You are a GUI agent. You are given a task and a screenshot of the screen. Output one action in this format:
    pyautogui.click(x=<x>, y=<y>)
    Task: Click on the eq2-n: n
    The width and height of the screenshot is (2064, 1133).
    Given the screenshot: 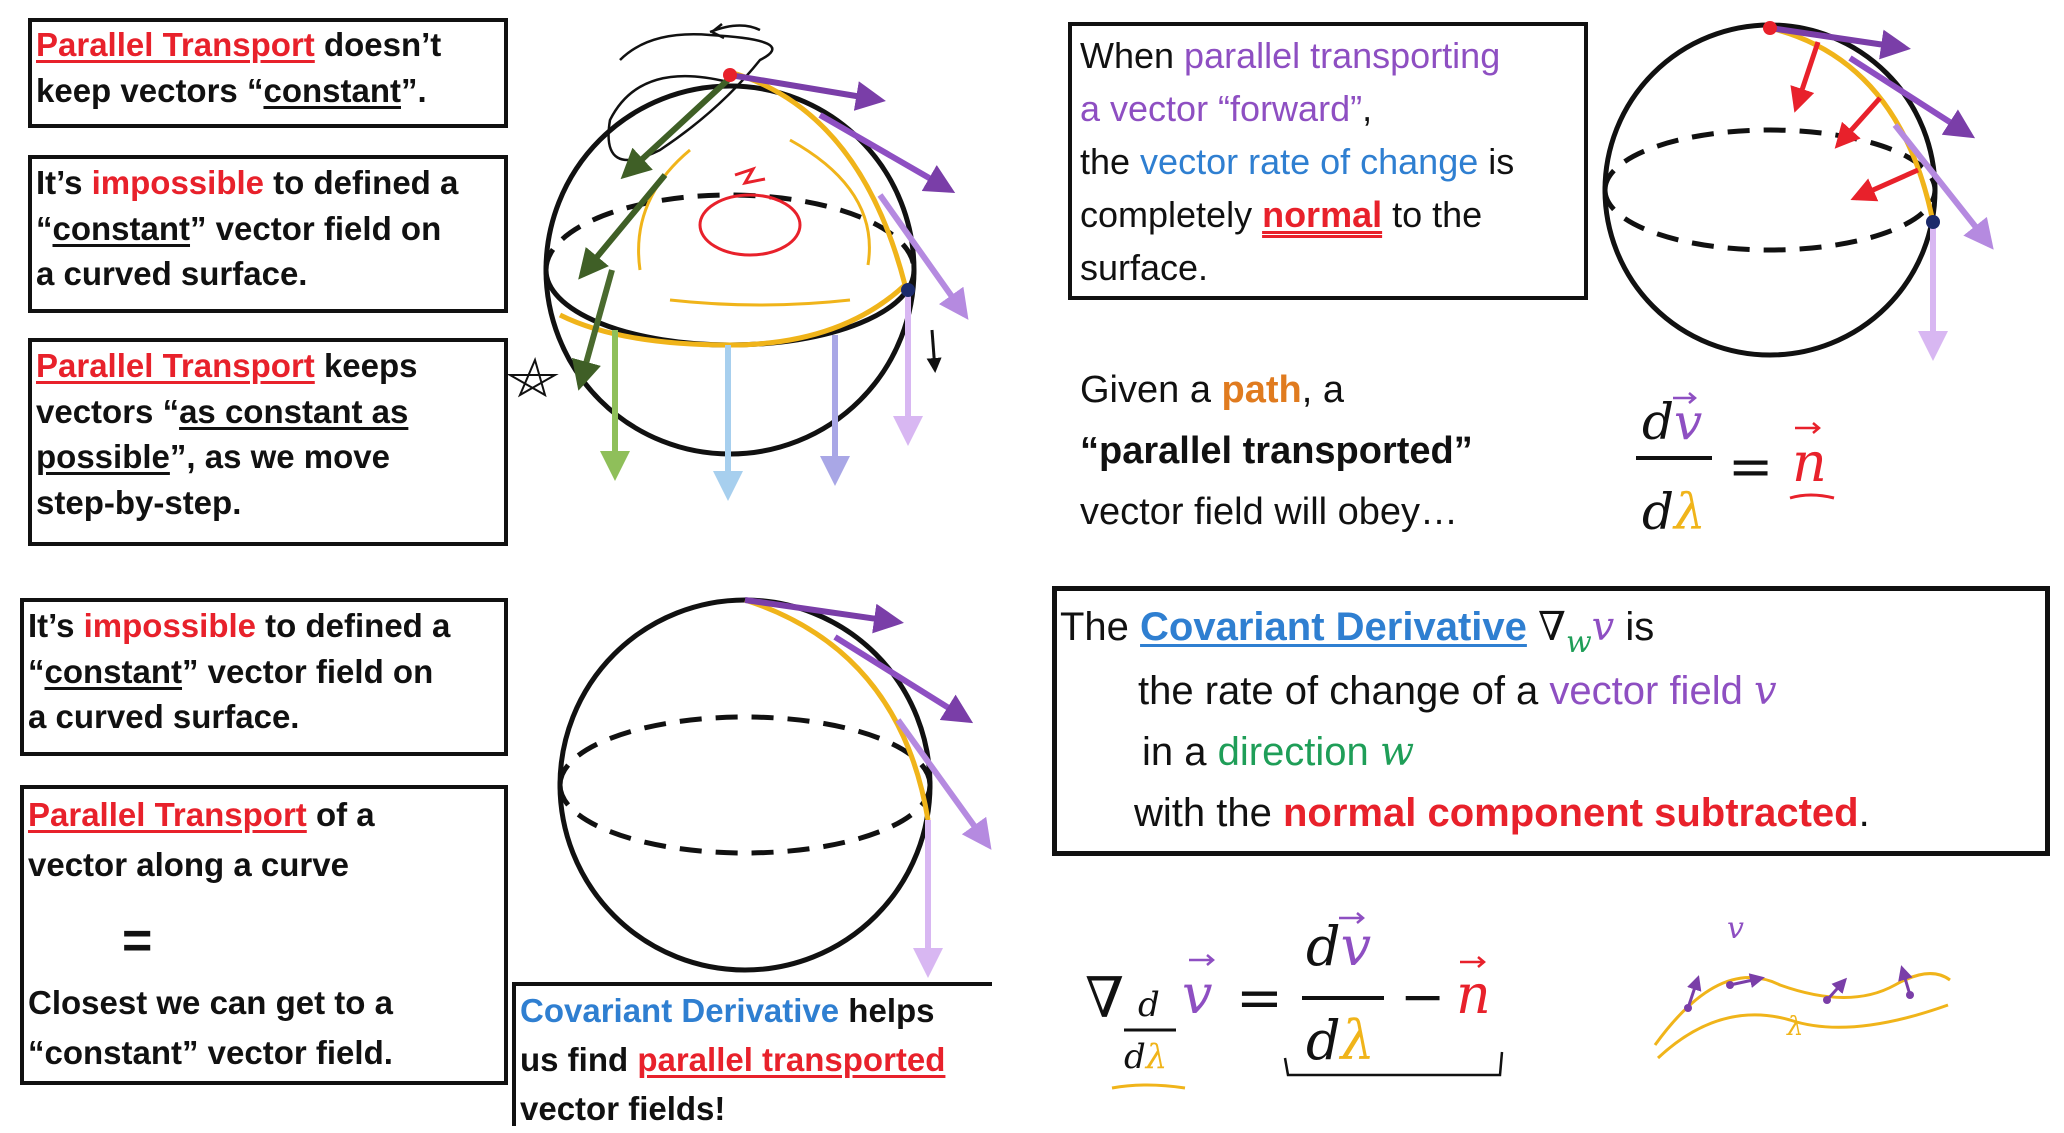 What is the action you would take?
    pyautogui.click(x=1473, y=994)
    